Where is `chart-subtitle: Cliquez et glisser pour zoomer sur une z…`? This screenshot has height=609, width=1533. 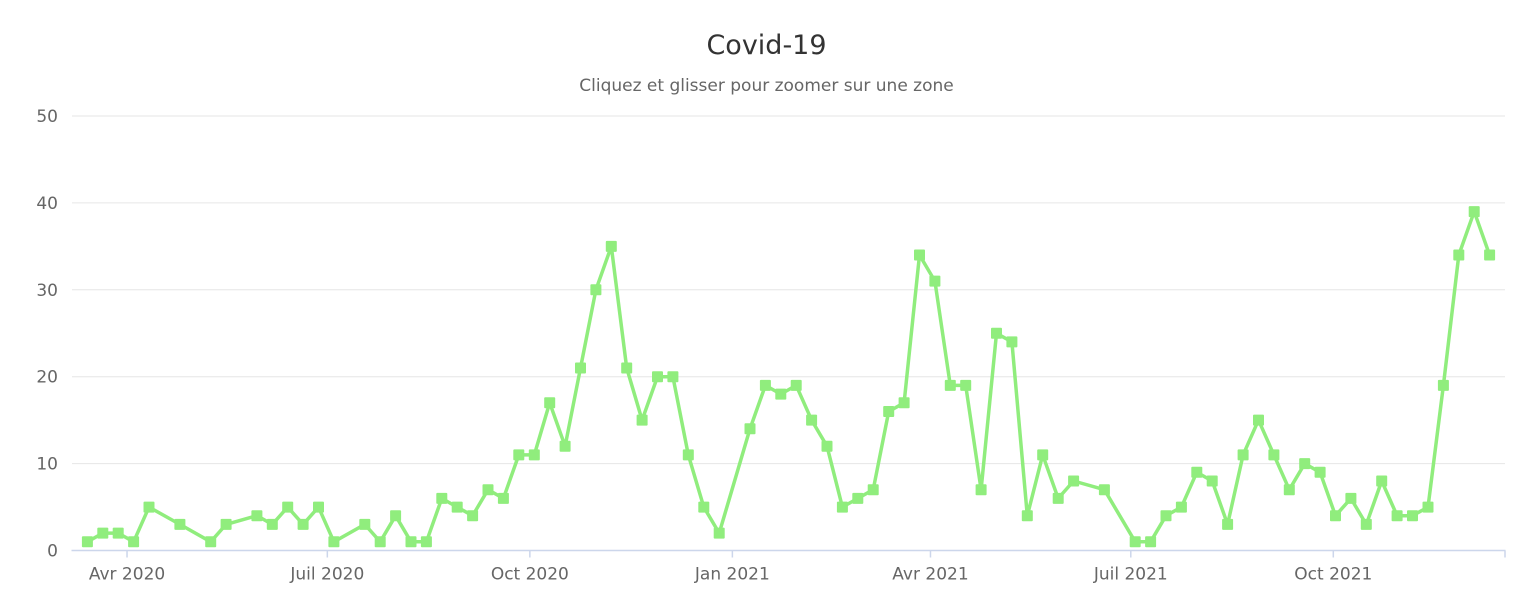 chart-subtitle: Cliquez et glisser pour zoomer sur une z… is located at coordinates (766, 86).